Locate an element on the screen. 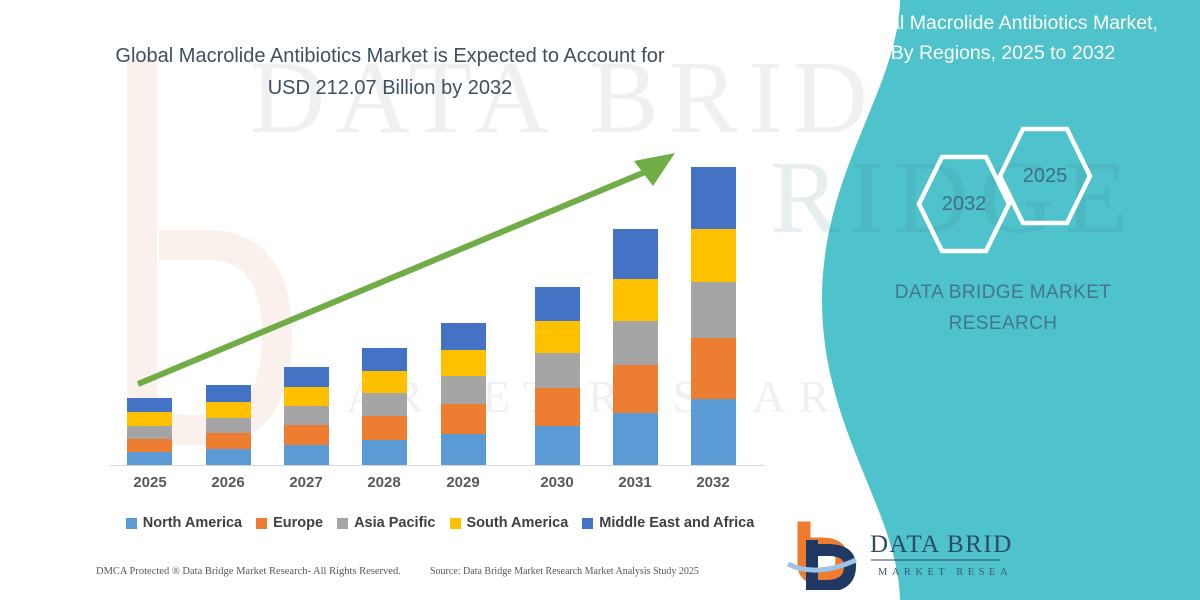 This screenshot has width=1200, height=600. x-tick-2026: 2026 is located at coordinates (228, 482).